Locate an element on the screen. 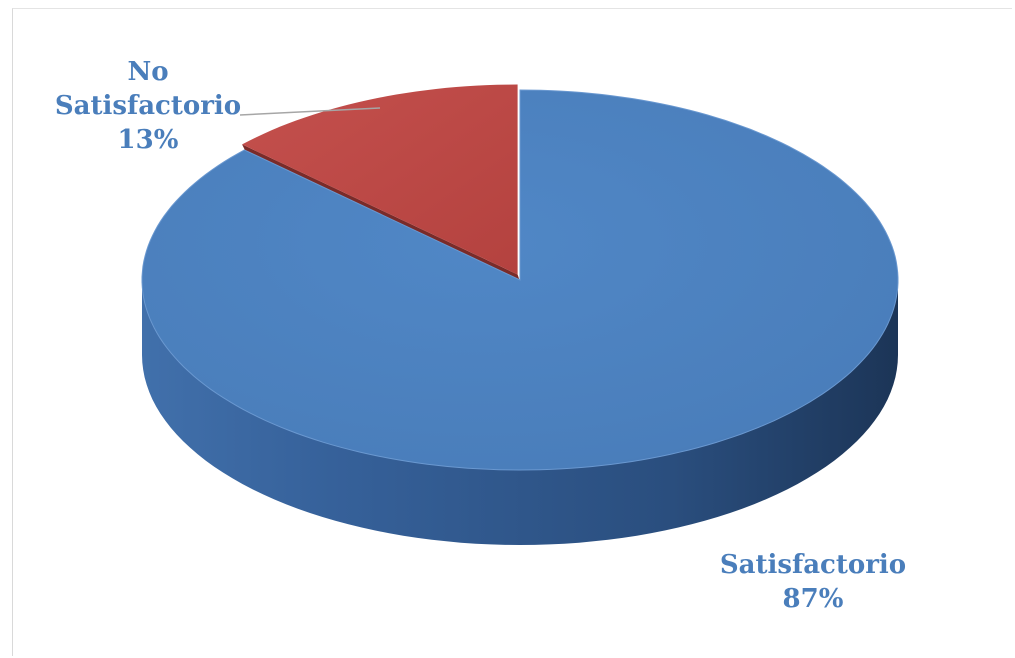 The width and height of the screenshot is (1015, 658). leader-line-no-satisfactorio is located at coordinates (310, 111).